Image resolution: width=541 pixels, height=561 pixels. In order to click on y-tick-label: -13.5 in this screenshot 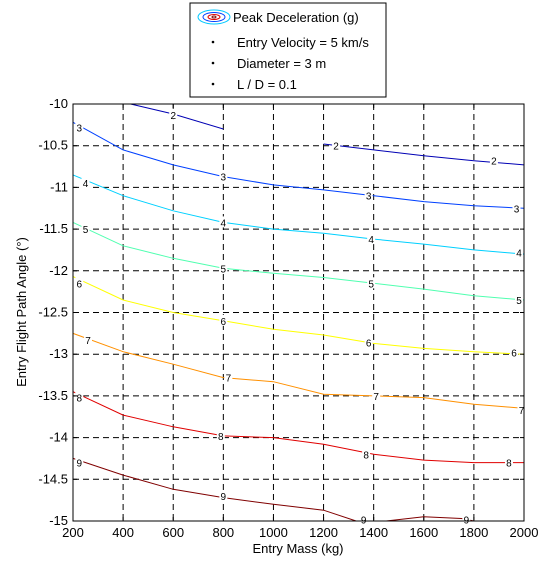, I will do `click(53, 395)`.